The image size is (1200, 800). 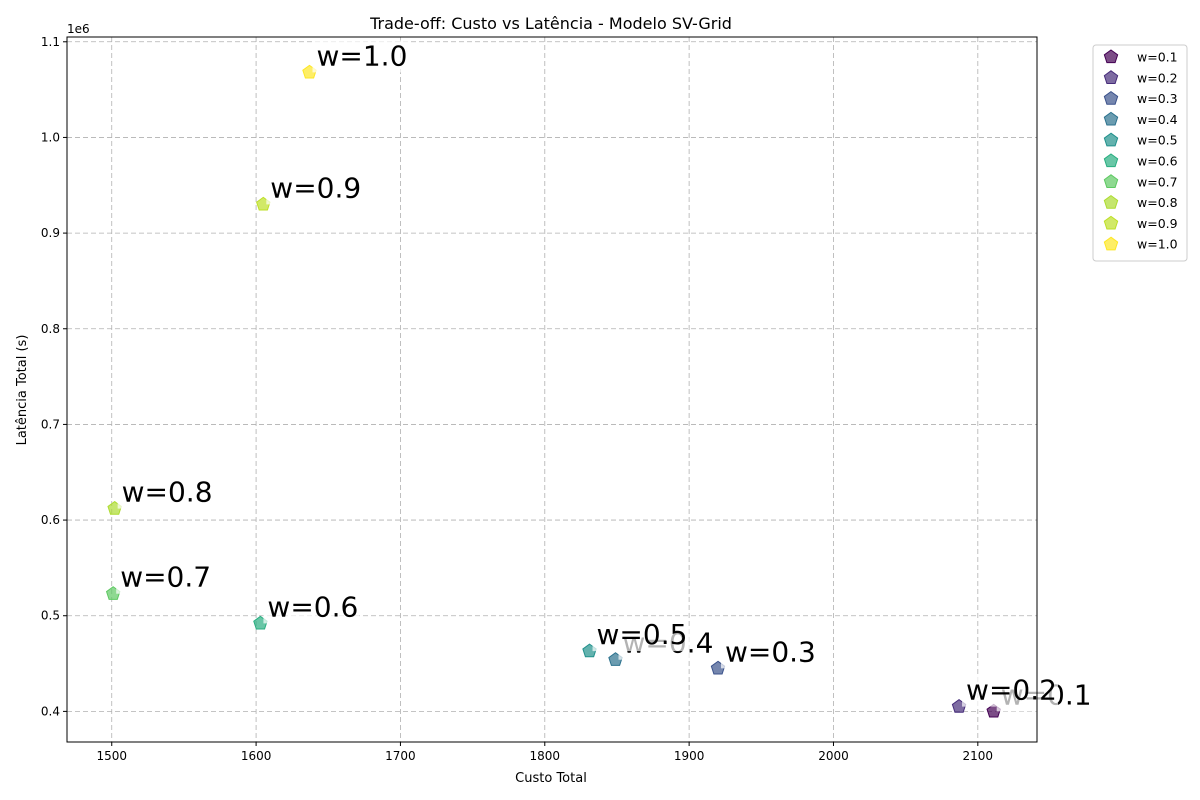 I want to click on legend-label: w=0.3, so click(x=1157, y=98).